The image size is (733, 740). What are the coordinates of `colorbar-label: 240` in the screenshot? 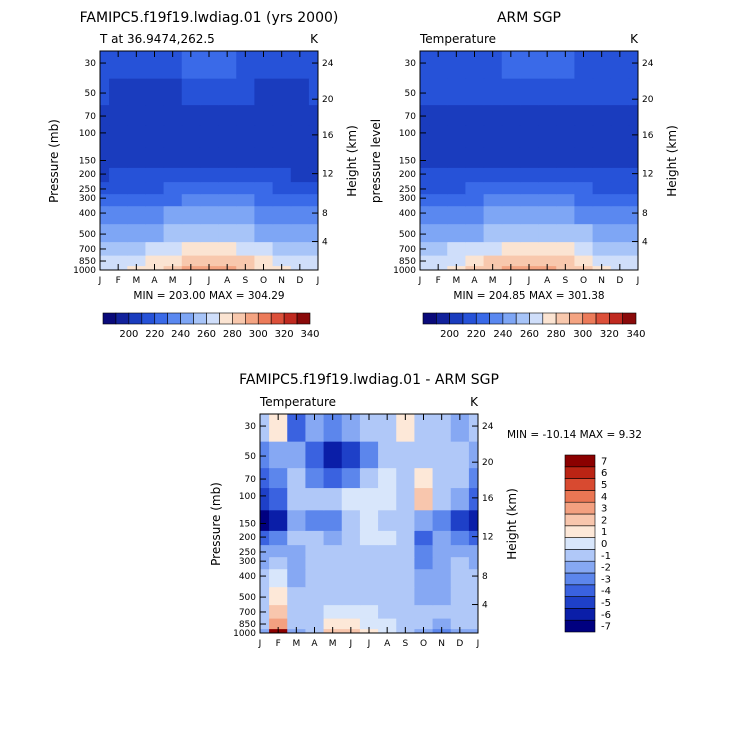 It's located at (180, 334).